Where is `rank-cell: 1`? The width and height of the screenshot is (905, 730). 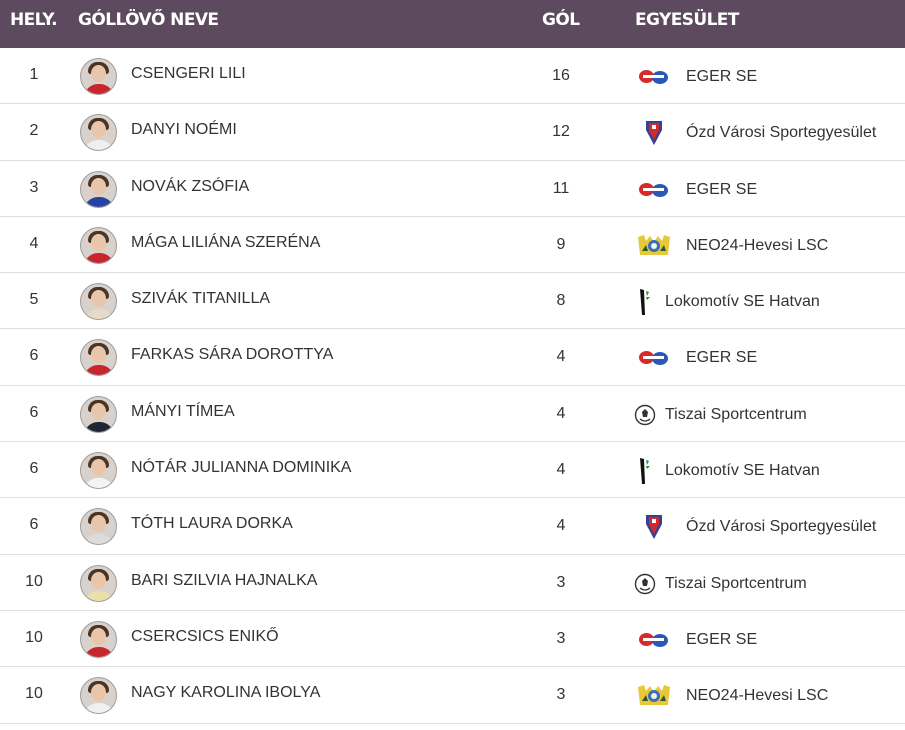
rank-cell: 1 is located at coordinates (34, 74).